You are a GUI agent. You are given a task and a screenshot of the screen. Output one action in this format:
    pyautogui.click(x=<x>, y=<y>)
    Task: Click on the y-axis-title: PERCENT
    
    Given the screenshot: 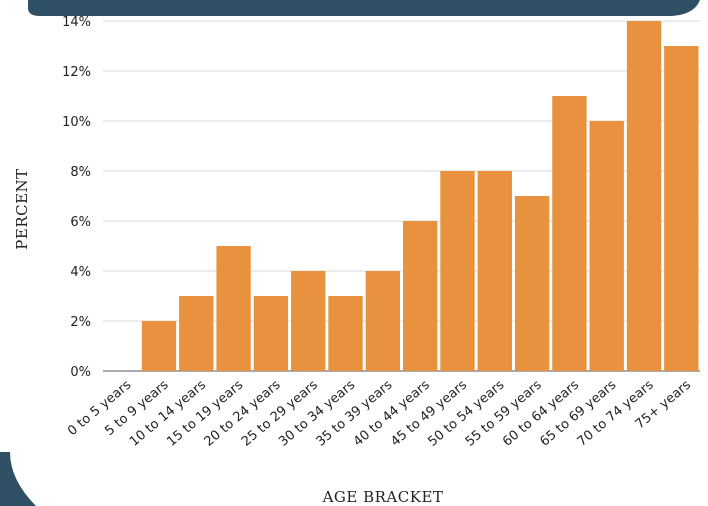 What is the action you would take?
    pyautogui.click(x=22, y=208)
    